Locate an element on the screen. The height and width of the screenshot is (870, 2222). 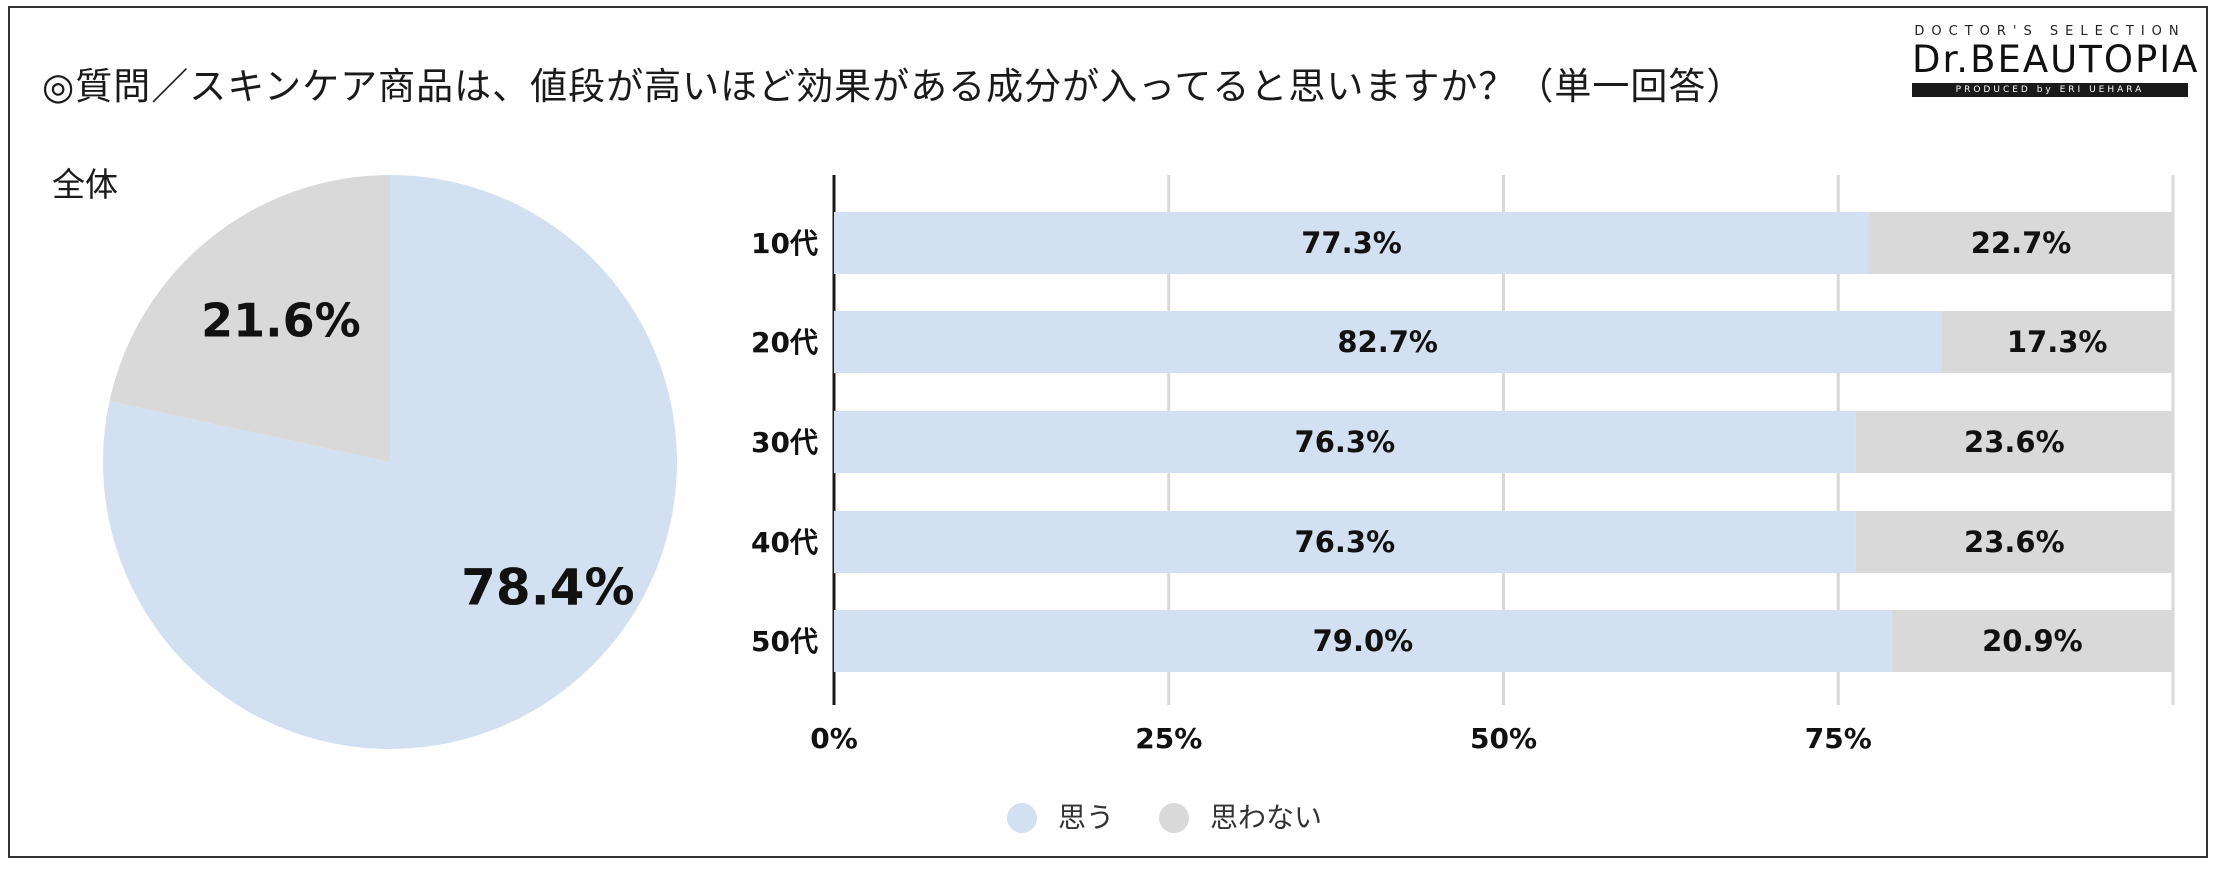
pie-slice-disagree is located at coordinates (249, 318).